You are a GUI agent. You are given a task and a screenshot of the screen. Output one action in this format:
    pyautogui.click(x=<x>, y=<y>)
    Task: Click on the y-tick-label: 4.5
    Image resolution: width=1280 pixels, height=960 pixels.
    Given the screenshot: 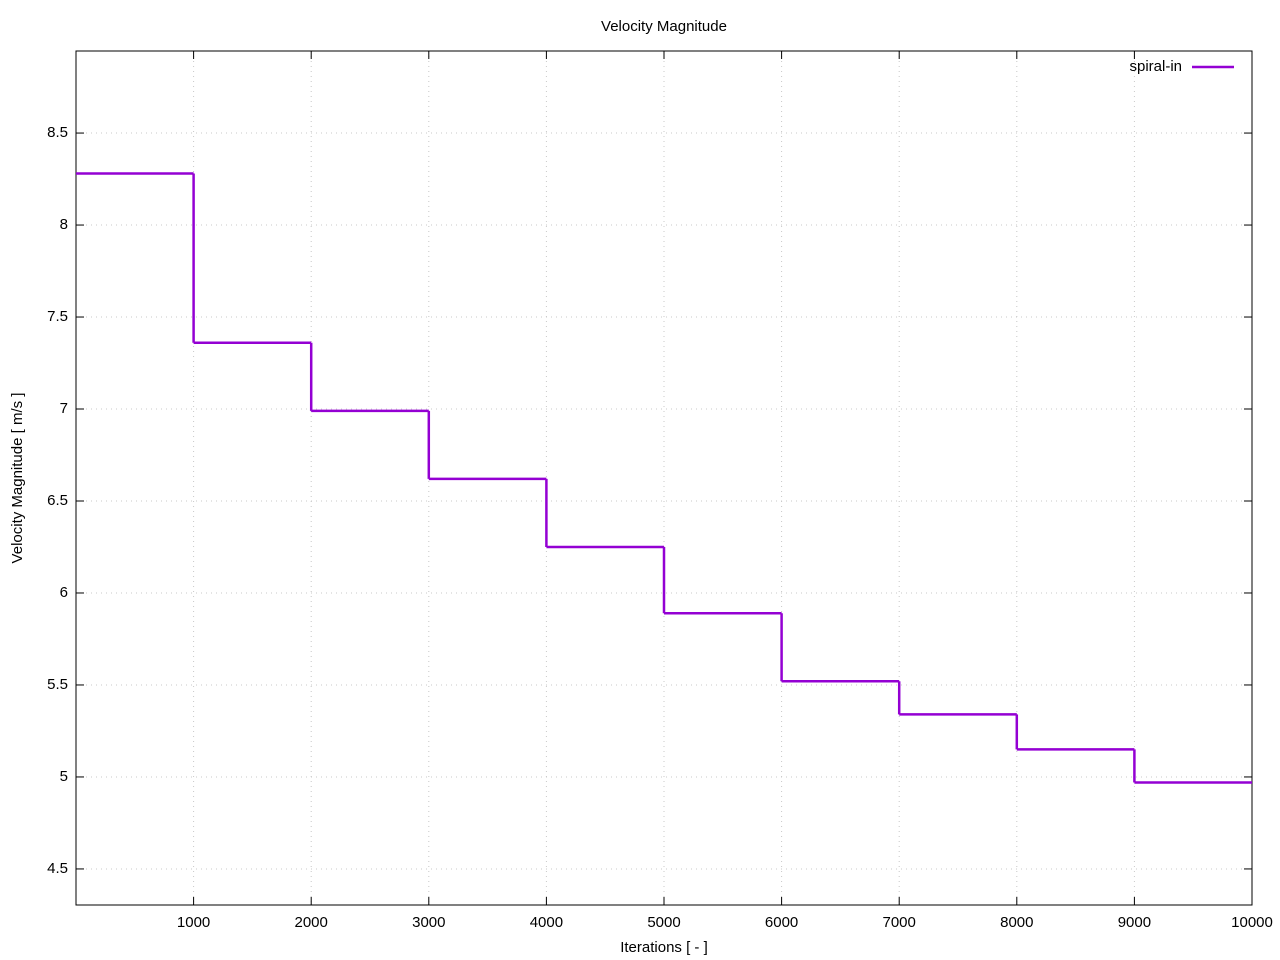 What is the action you would take?
    pyautogui.click(x=57, y=868)
    